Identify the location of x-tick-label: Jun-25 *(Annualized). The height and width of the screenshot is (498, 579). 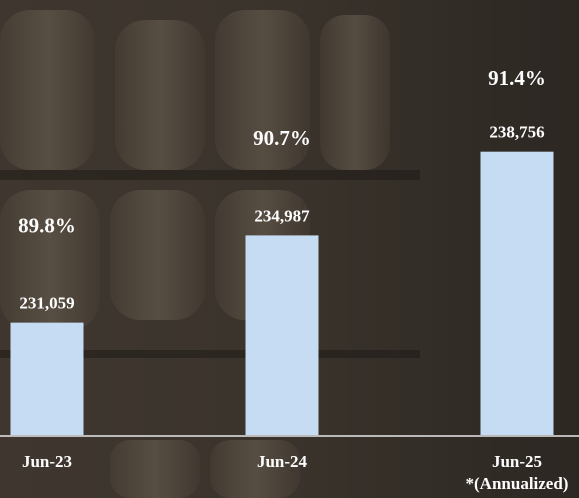
(517, 472).